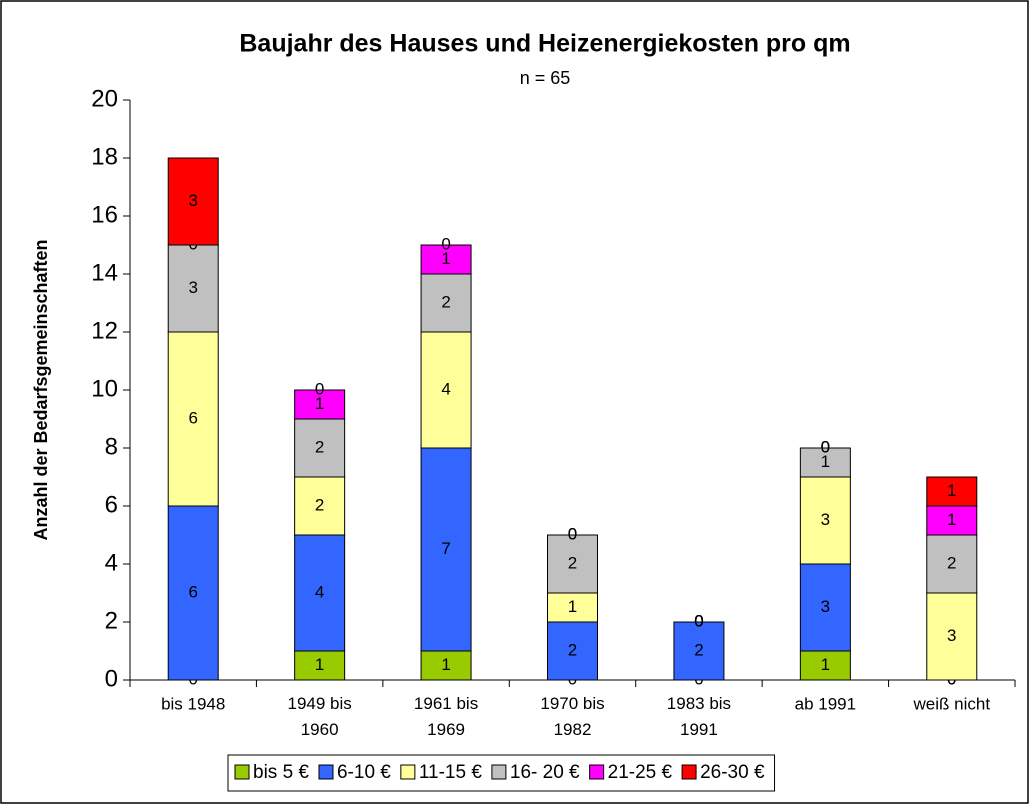 The width and height of the screenshot is (1030, 805). What do you see at coordinates (364, 772) in the screenshot?
I see `legend-label: 6-10 €` at bounding box center [364, 772].